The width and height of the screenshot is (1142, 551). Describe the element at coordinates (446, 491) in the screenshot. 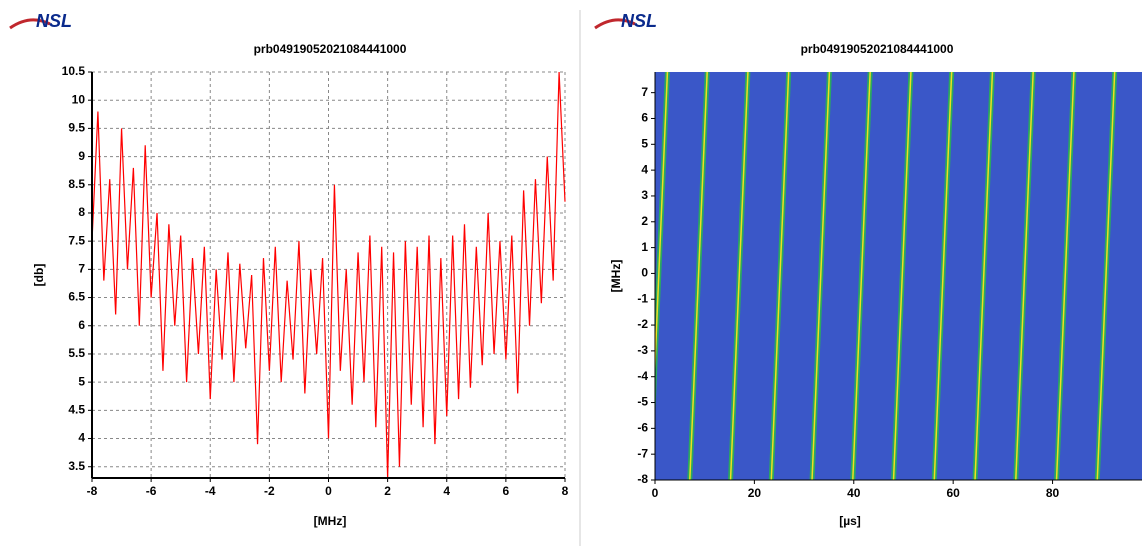

I see `x-tick-label: 4` at that location.